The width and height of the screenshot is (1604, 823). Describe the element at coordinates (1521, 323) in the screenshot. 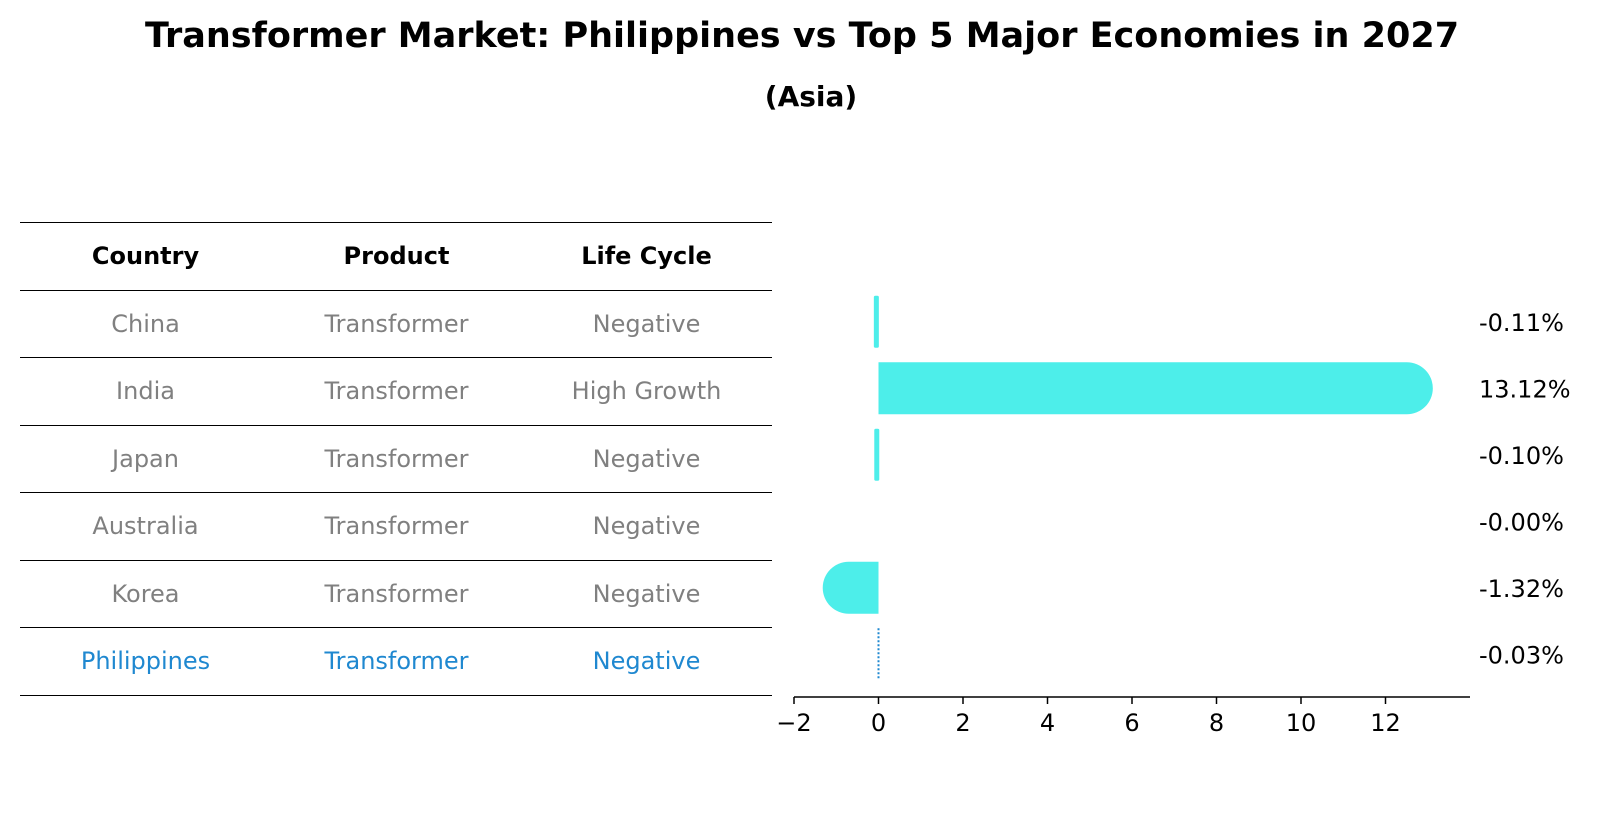

I see `value-label-china: -0.11%` at that location.